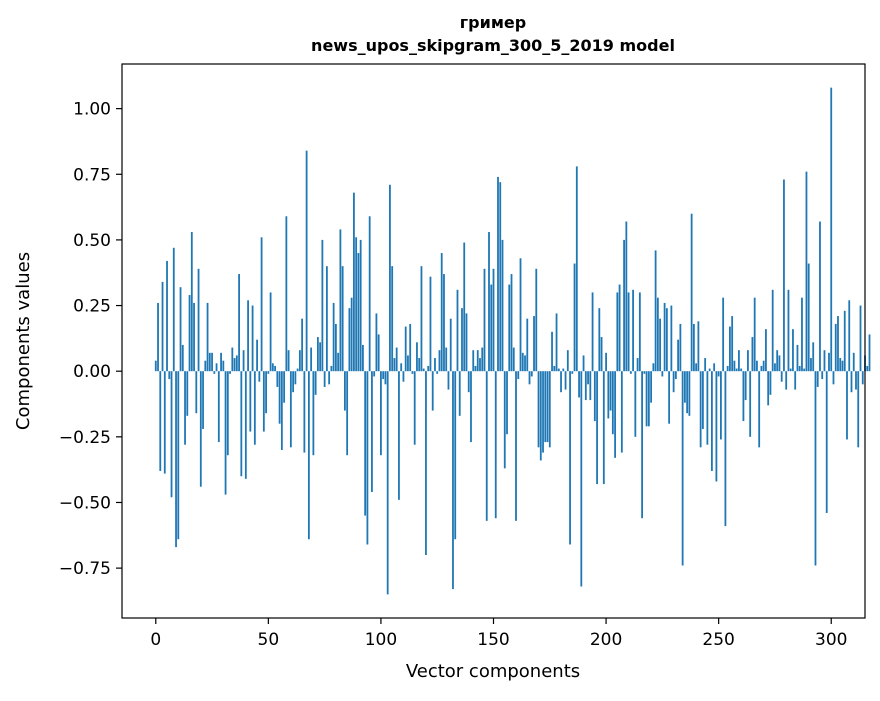  I want to click on x-tick-label-0: 0, so click(155, 640).